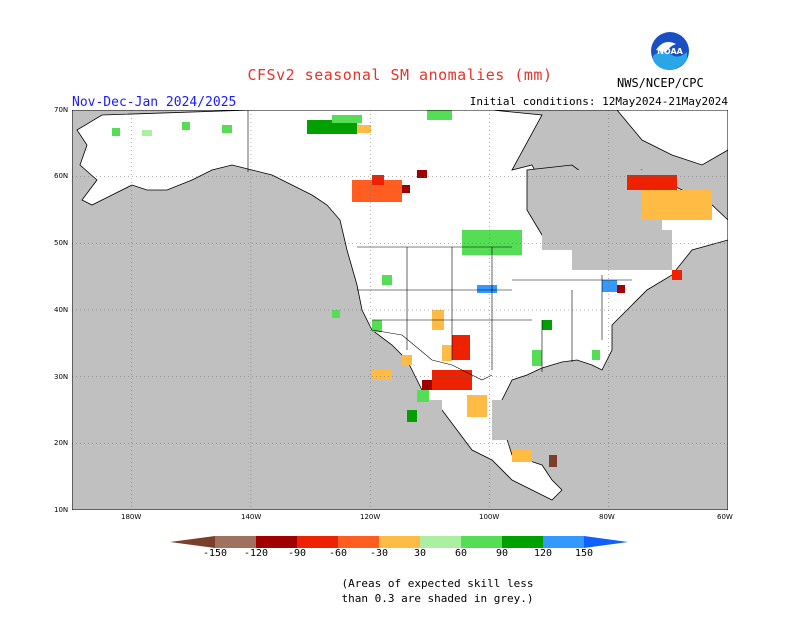 This screenshot has height=618, width=800. Describe the element at coordinates (437, 583) in the screenshot. I see `skill-note-line1: (Areas of expected skill less` at that location.